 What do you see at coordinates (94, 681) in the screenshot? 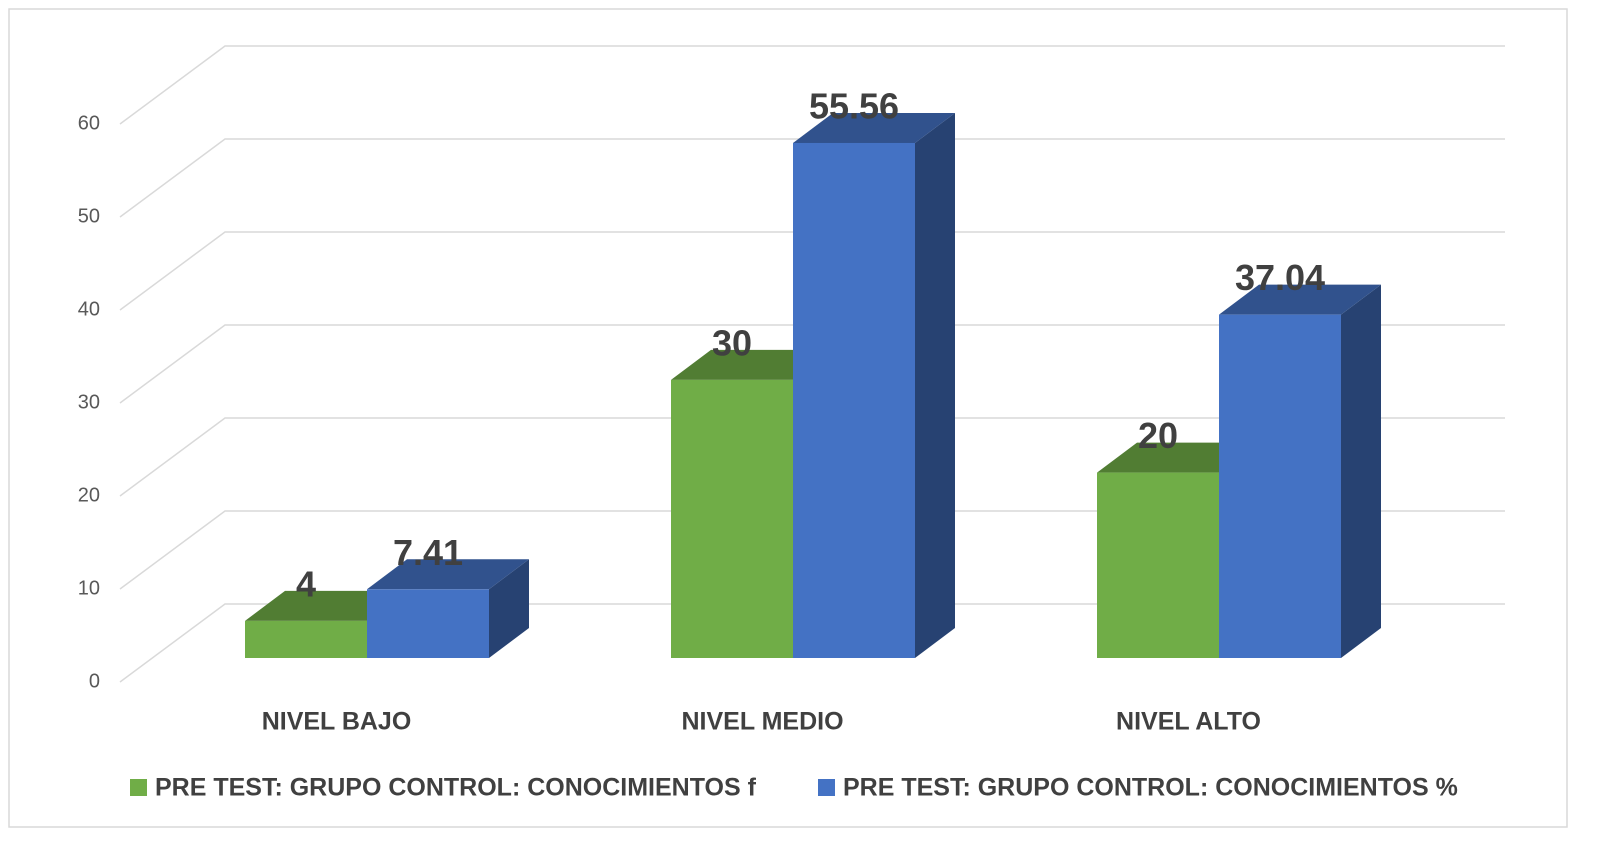
I see `y-tick-label: 0` at bounding box center [94, 681].